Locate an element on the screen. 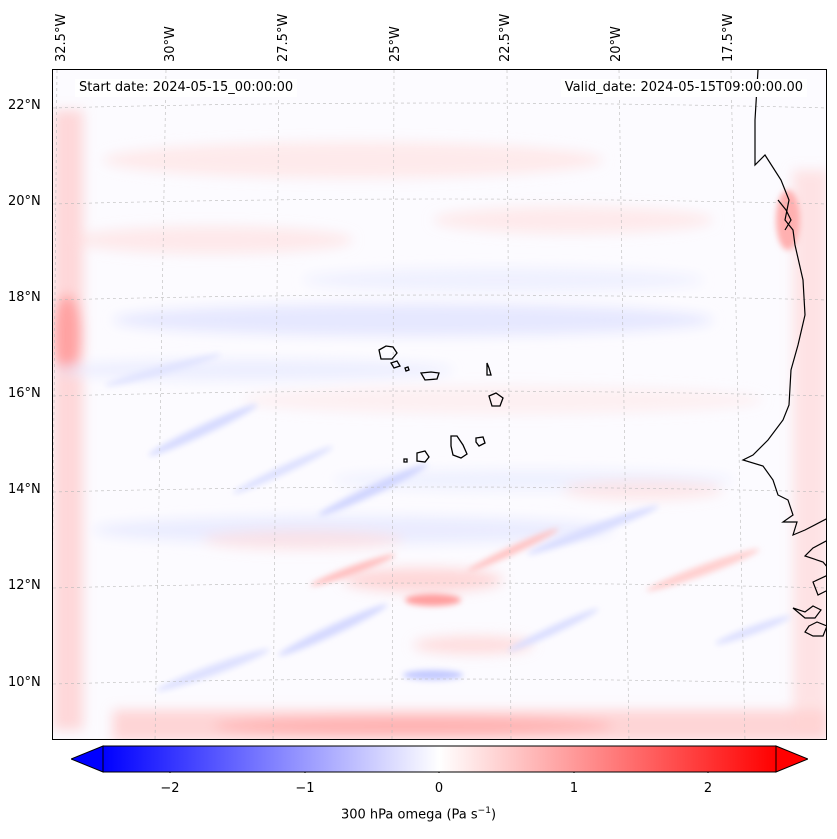 Image resolution: width=837 pixels, height=839 pixels. start-date-label: Start date: 2024-05-15_00:00:00 is located at coordinates (186, 88).